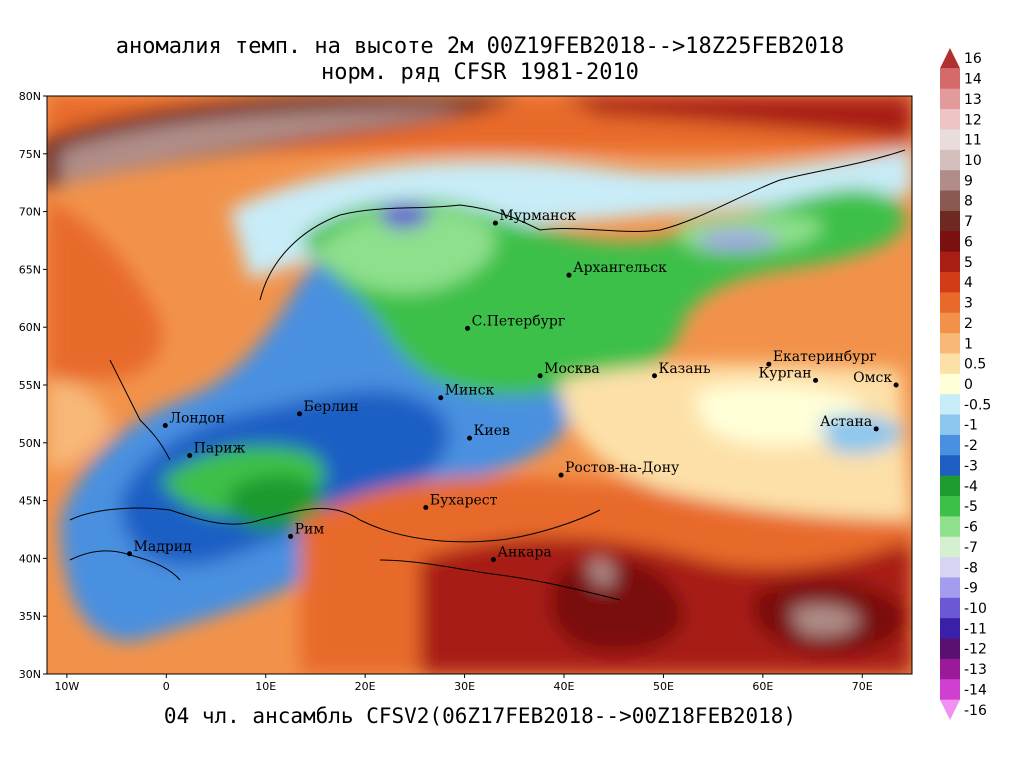 The image size is (1024, 768). Describe the element at coordinates (971, 487) in the screenshot. I see `colorbar-label: -4` at that location.